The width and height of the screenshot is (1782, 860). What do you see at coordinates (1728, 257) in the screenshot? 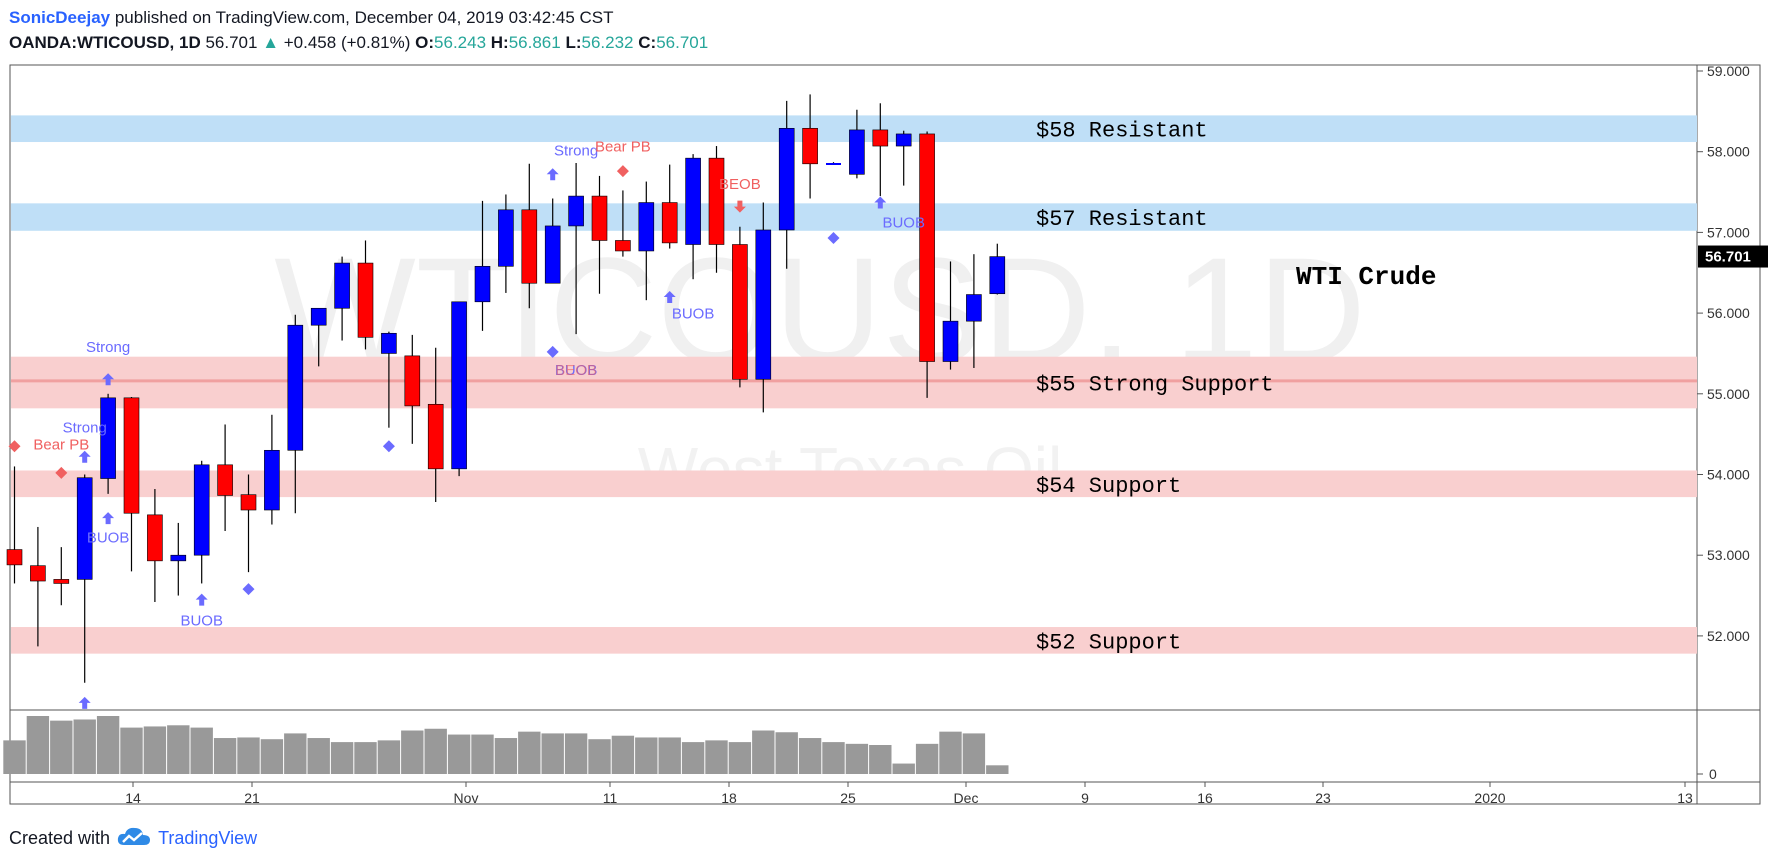
I see `current-price-label: 56.701` at bounding box center [1728, 257].